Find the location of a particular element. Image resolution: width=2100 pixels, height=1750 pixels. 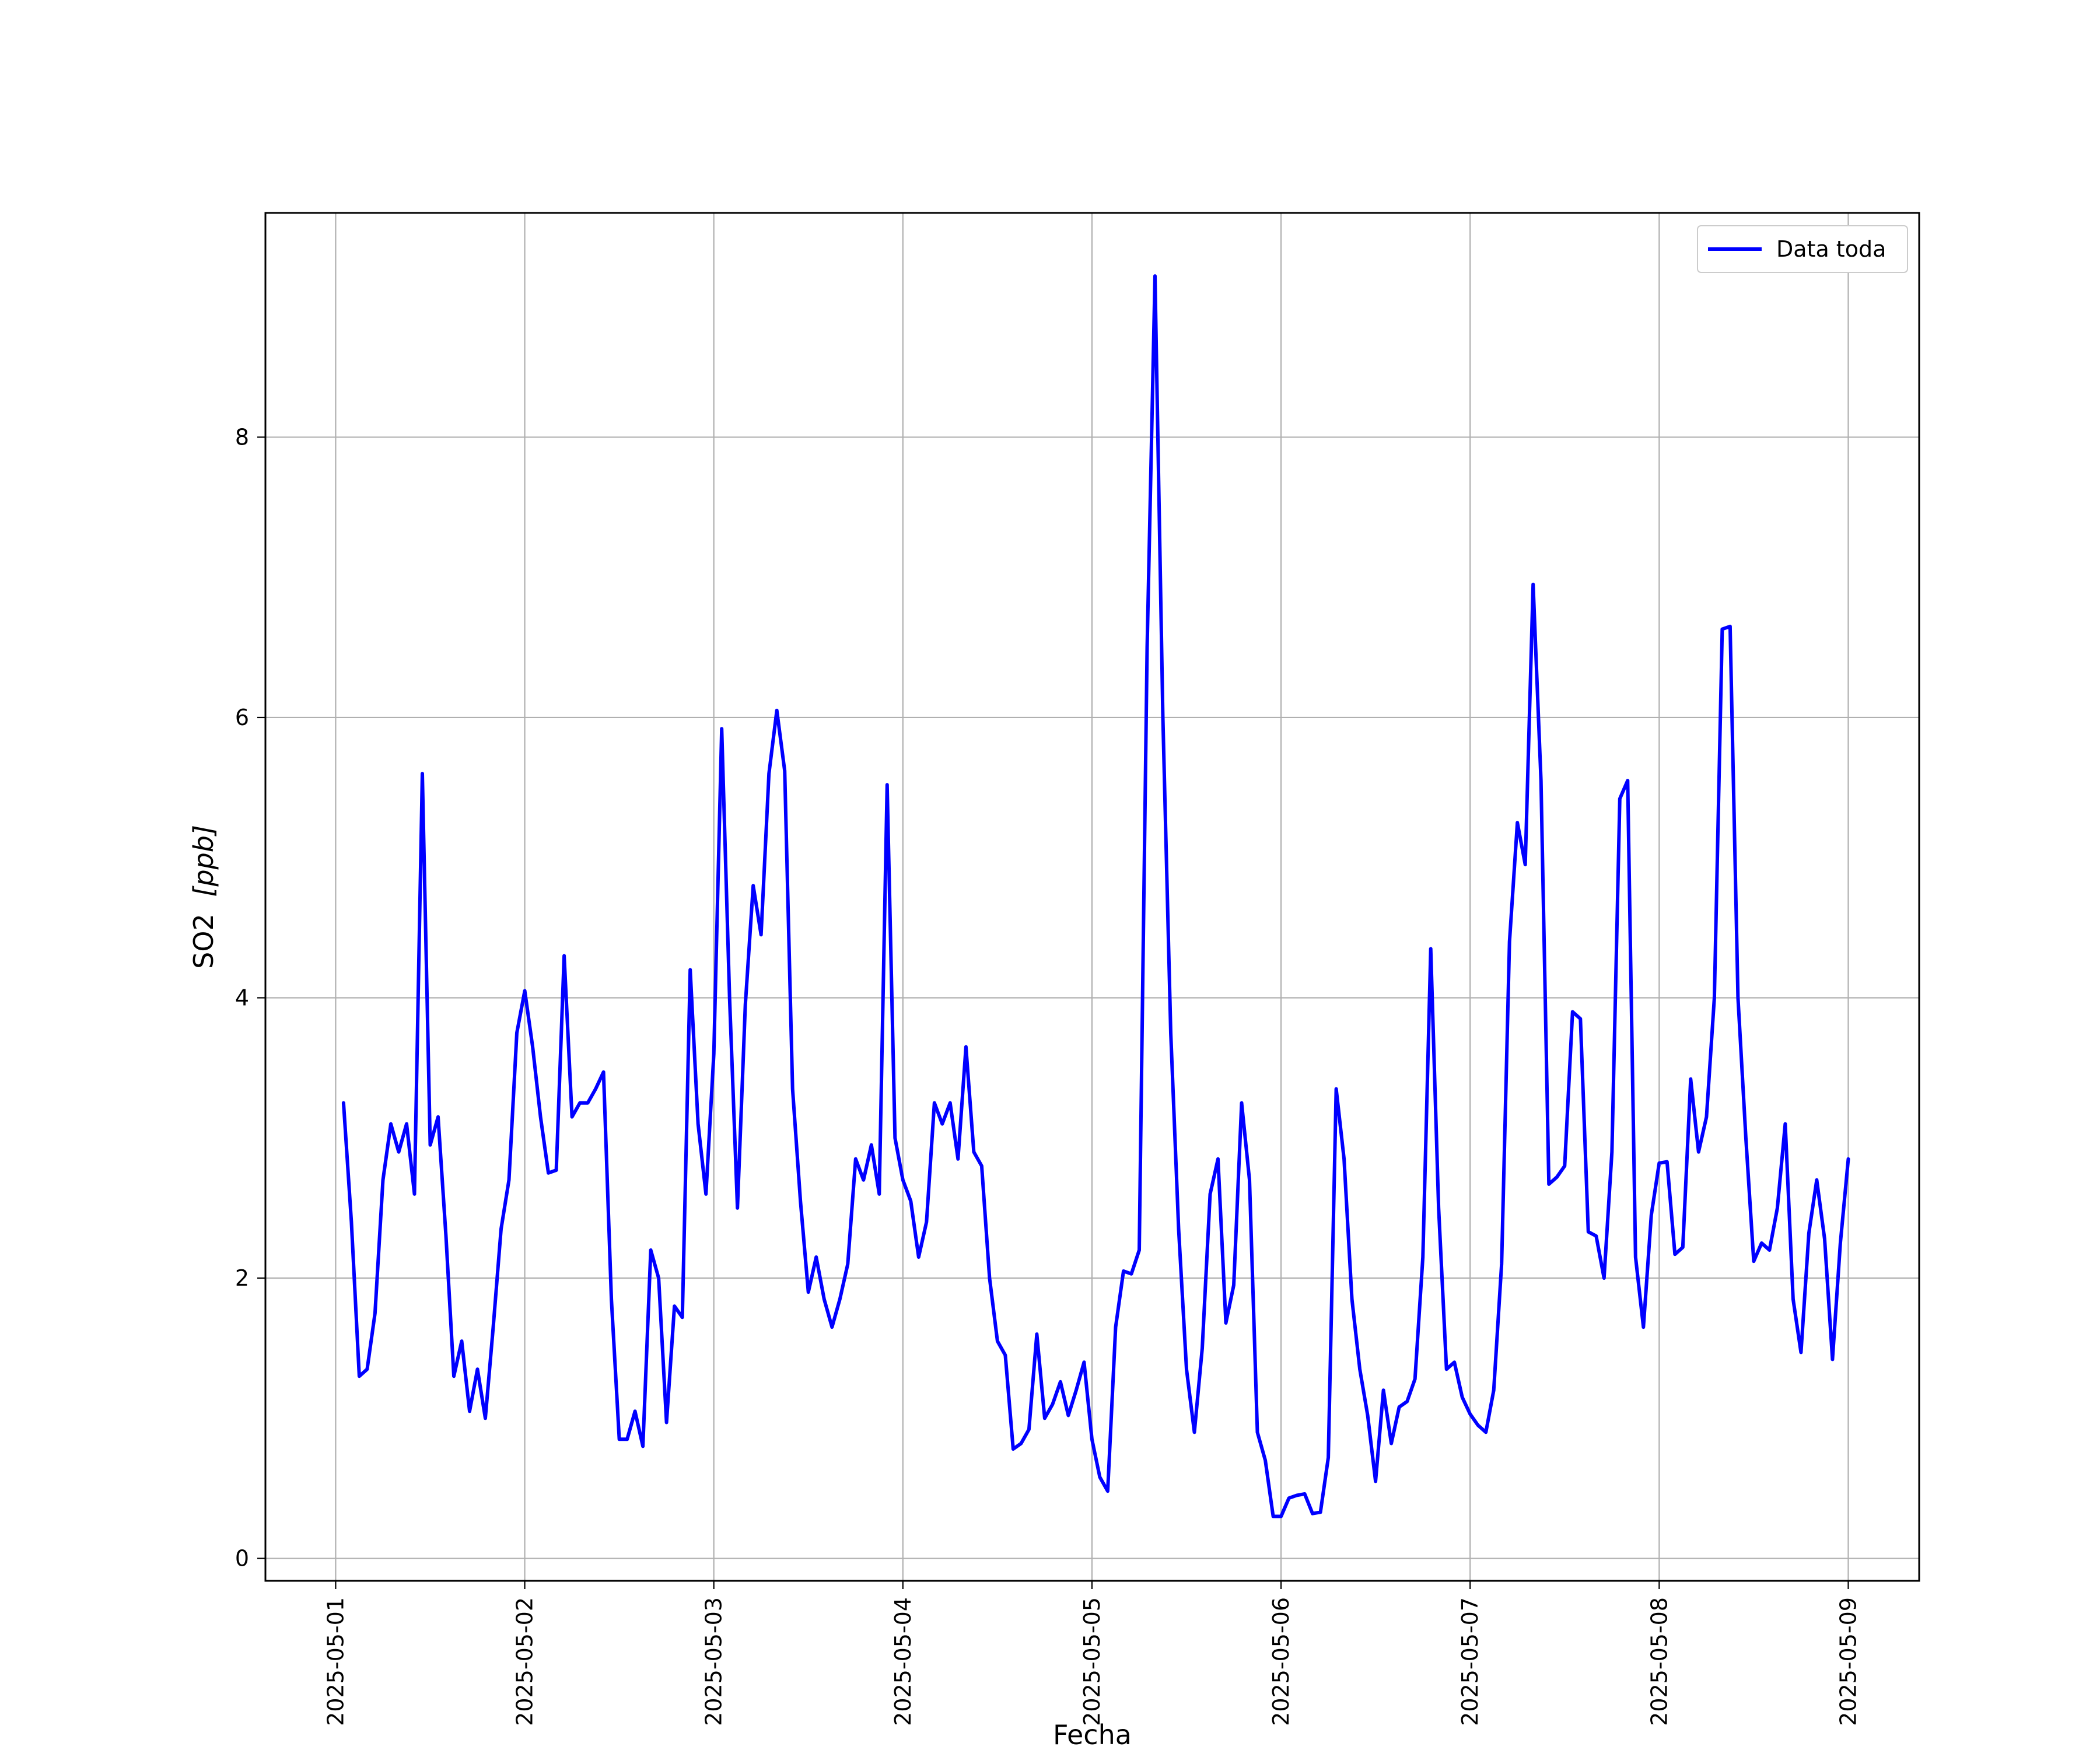

y-tick-label: 8 is located at coordinates (242, 437).